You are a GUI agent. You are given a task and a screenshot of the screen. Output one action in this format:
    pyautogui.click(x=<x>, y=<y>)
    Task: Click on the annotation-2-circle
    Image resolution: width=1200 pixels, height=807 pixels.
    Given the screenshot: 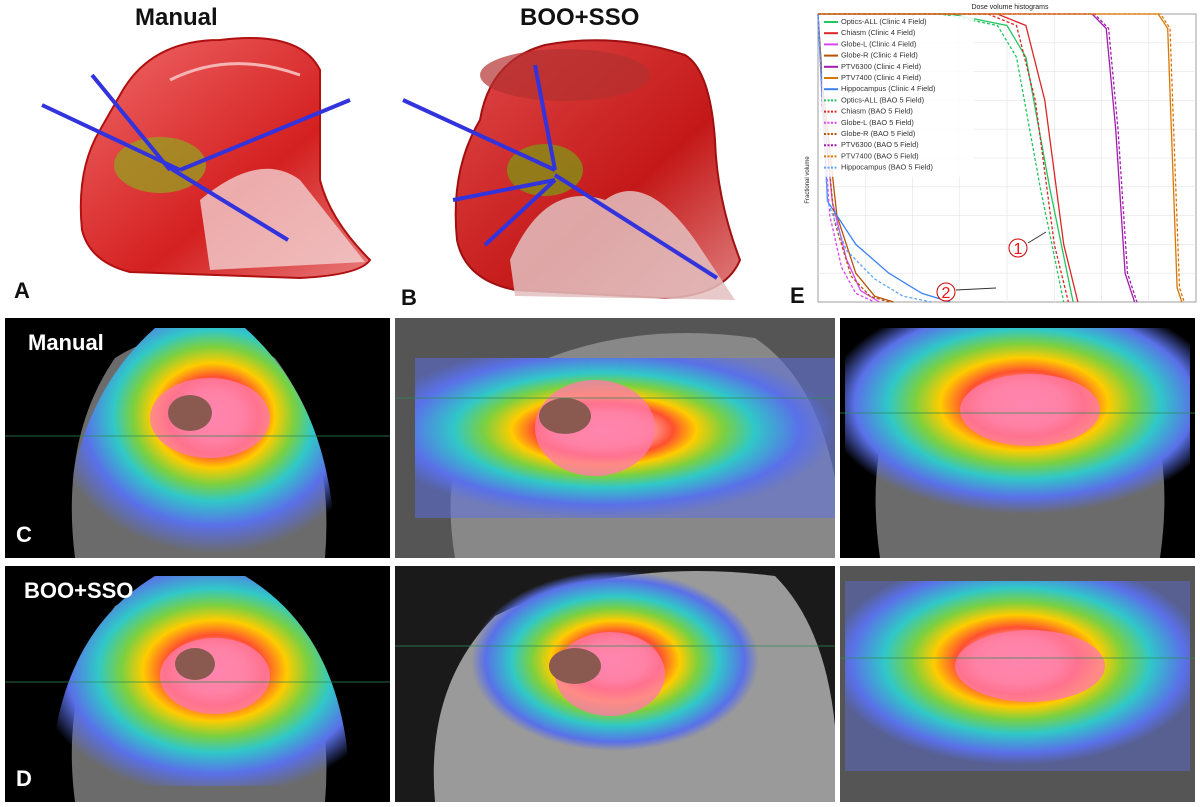 What is the action you would take?
    pyautogui.click(x=946, y=292)
    